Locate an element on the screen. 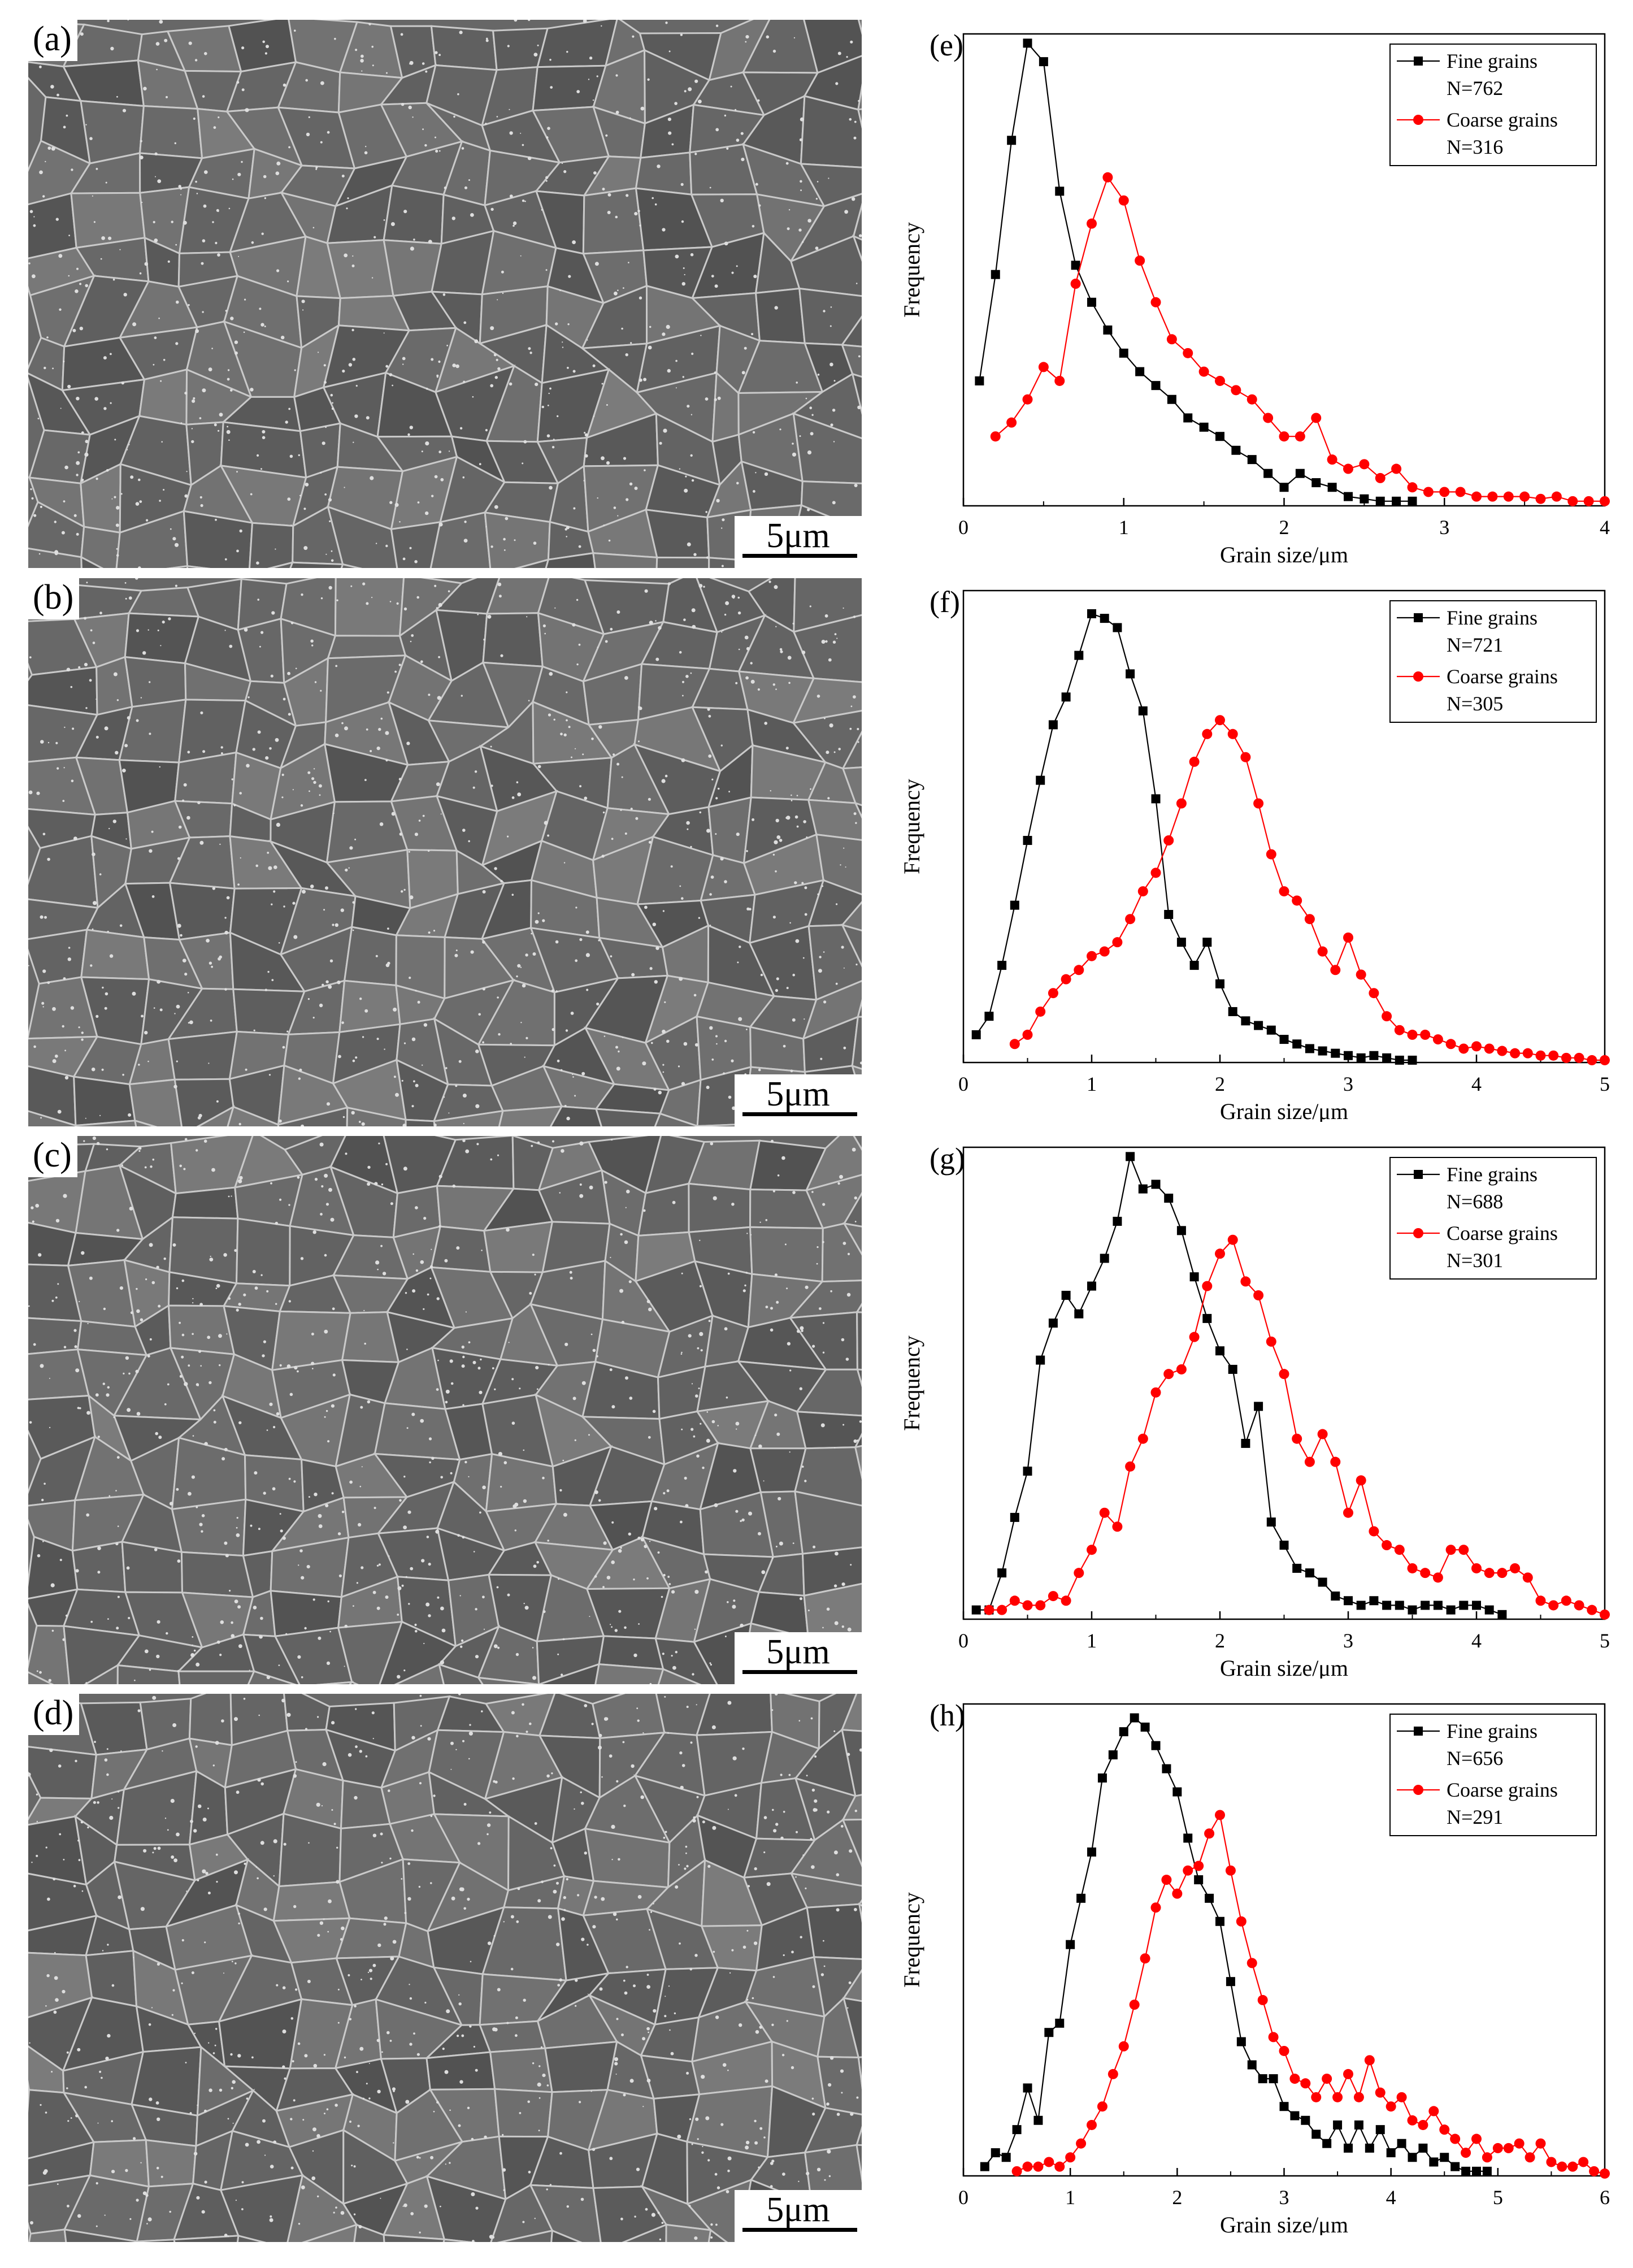 This screenshot has width=1633, height=2268. legend-count: N=721 is located at coordinates (1475, 645).